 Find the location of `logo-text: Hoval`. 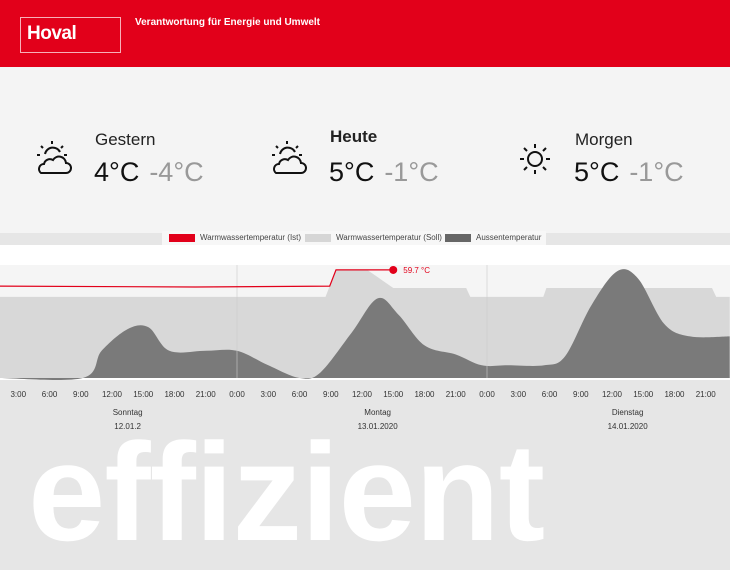

logo-text: Hoval is located at coordinates (52, 33).